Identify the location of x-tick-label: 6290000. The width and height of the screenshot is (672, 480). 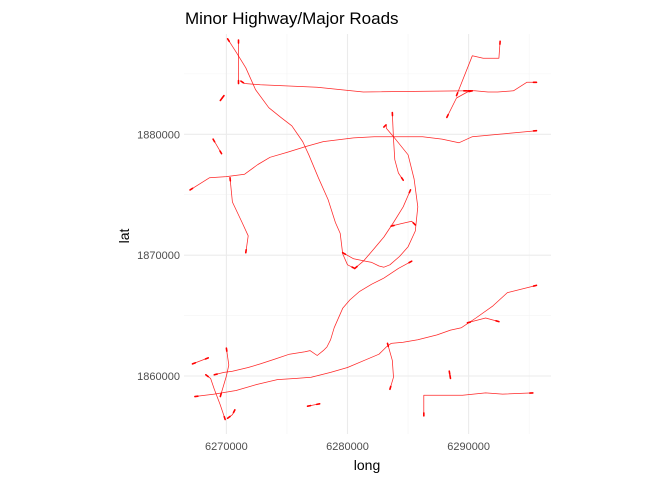
(468, 447).